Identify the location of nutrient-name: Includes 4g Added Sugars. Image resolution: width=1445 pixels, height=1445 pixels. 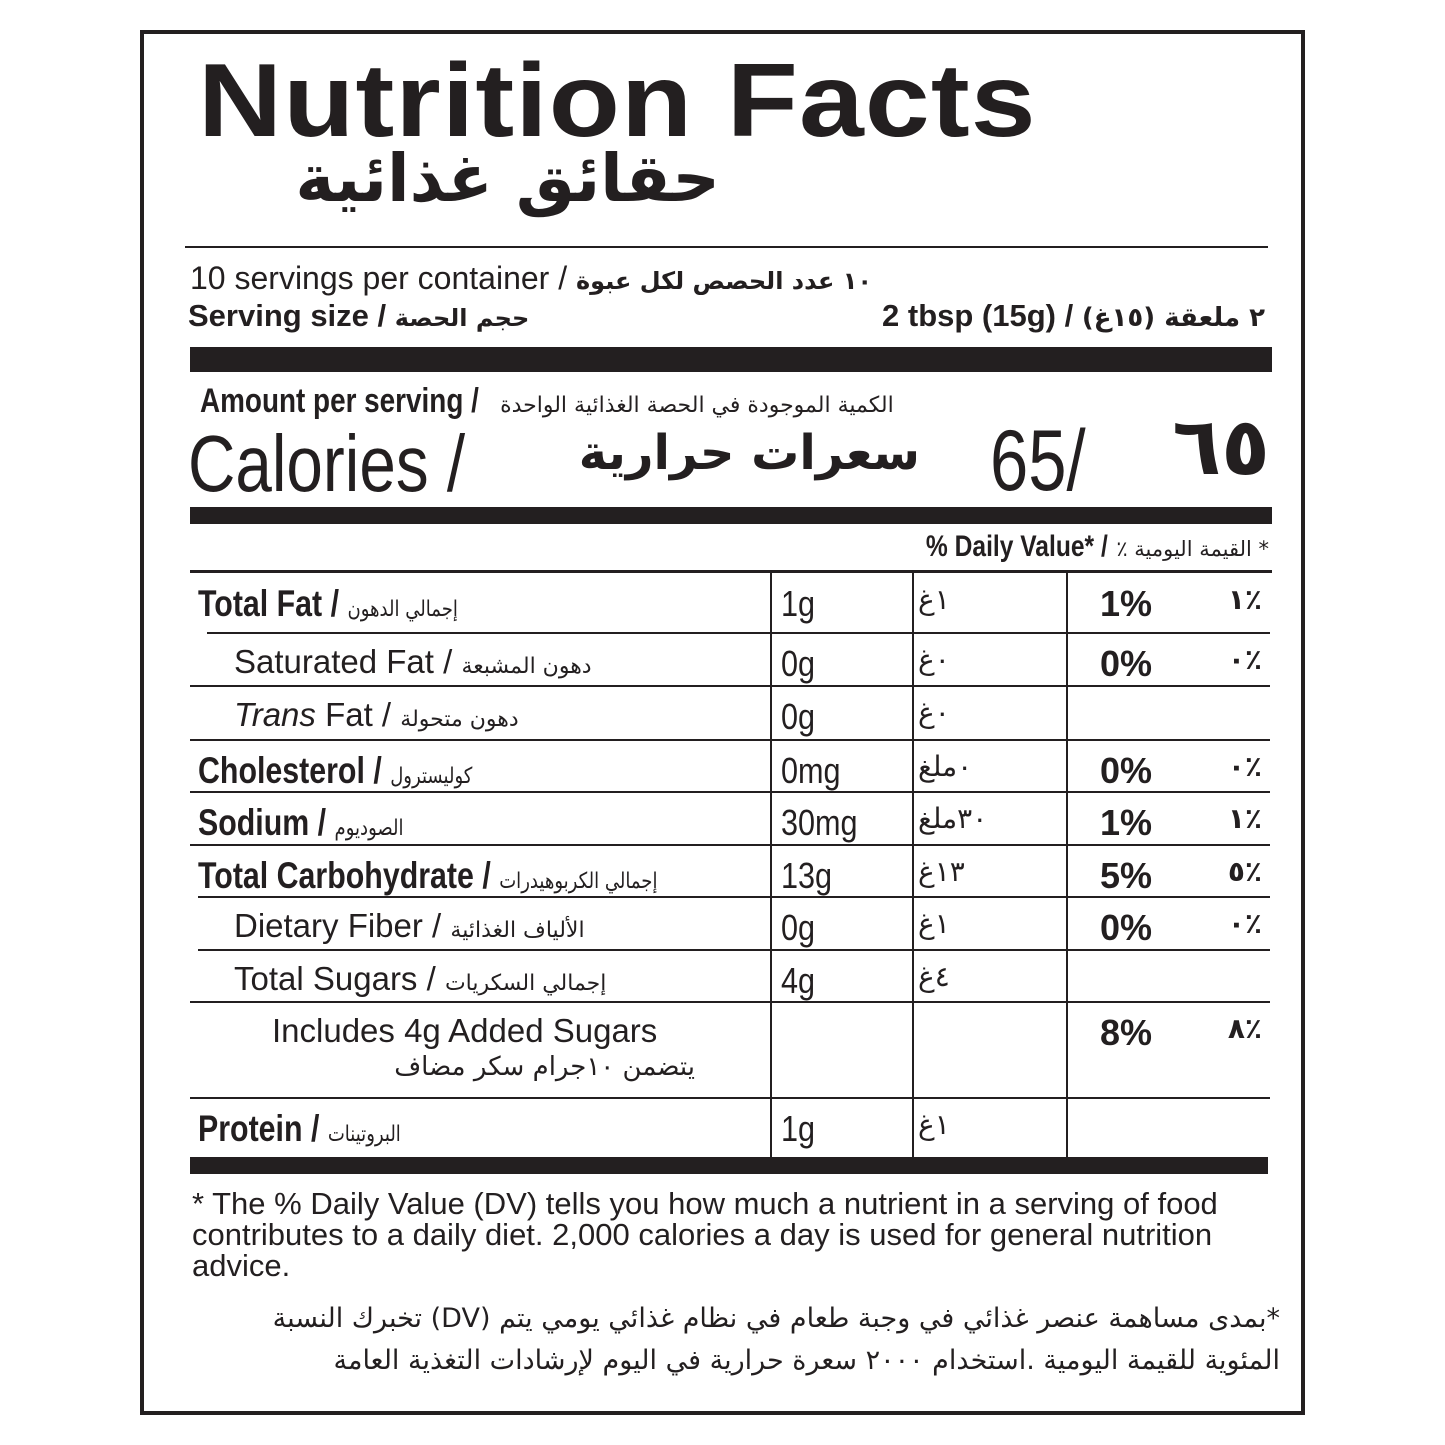
(464, 1031).